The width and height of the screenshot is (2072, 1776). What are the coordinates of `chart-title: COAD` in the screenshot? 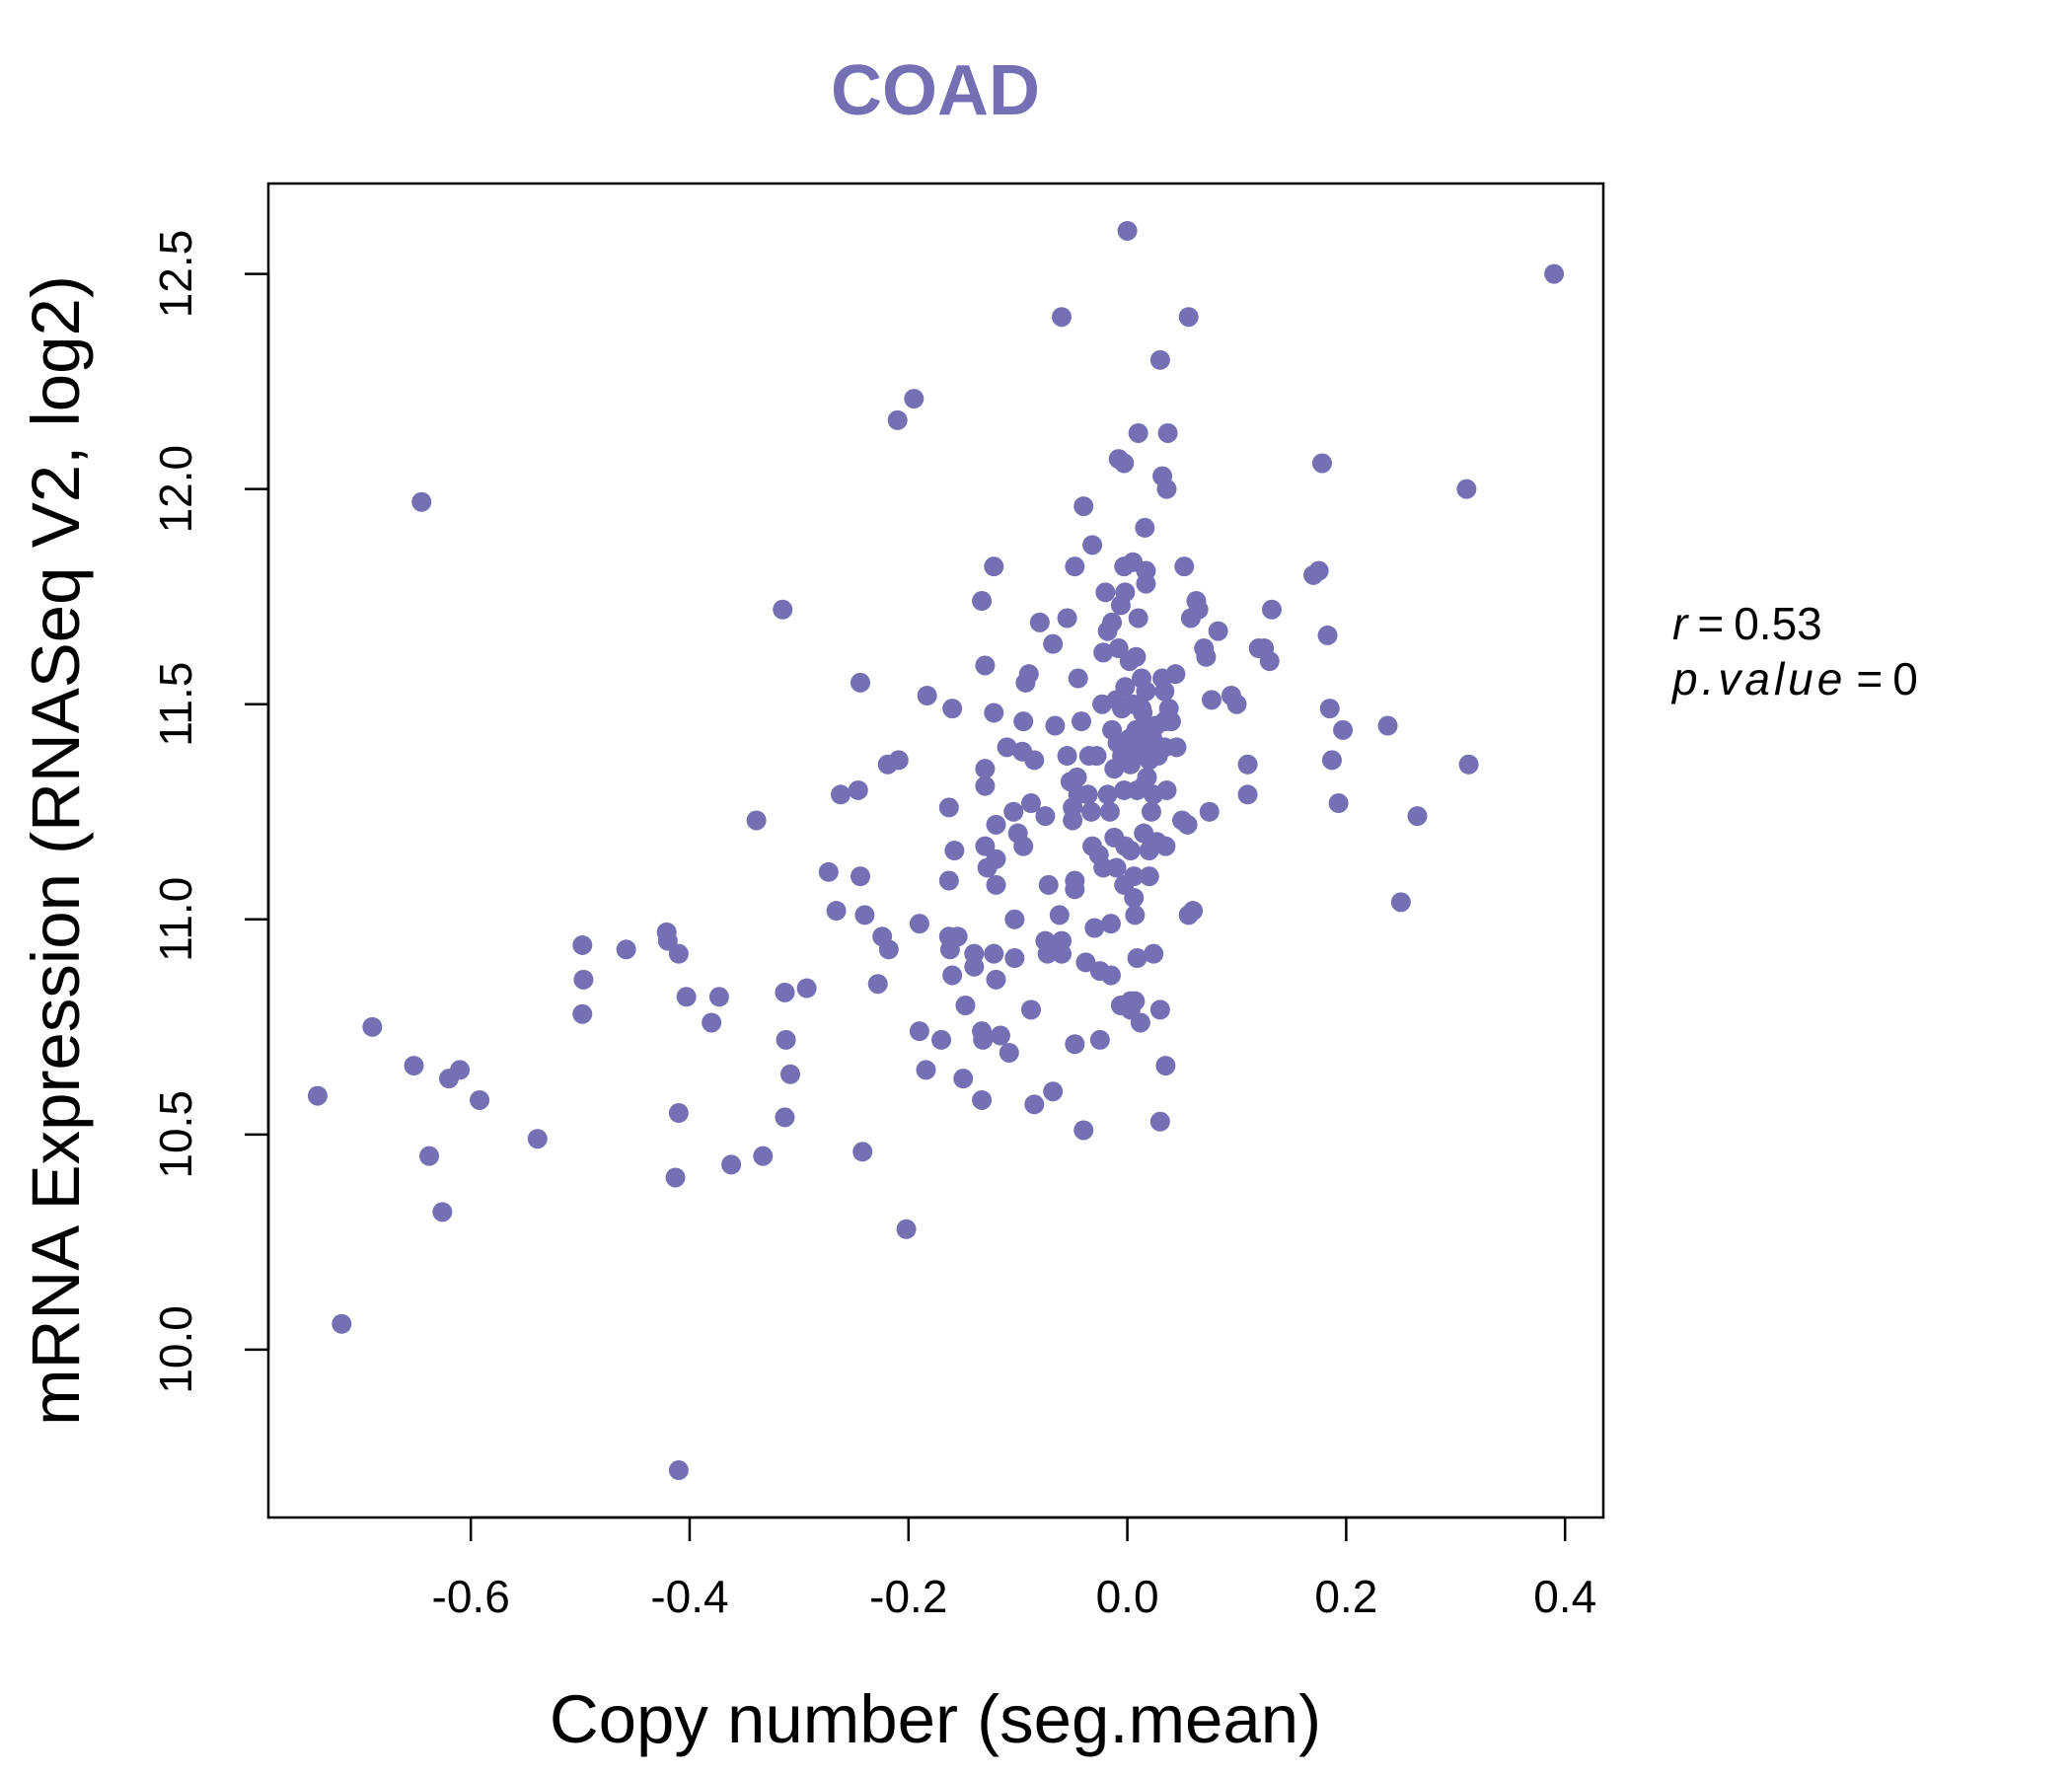 It's located at (936, 91).